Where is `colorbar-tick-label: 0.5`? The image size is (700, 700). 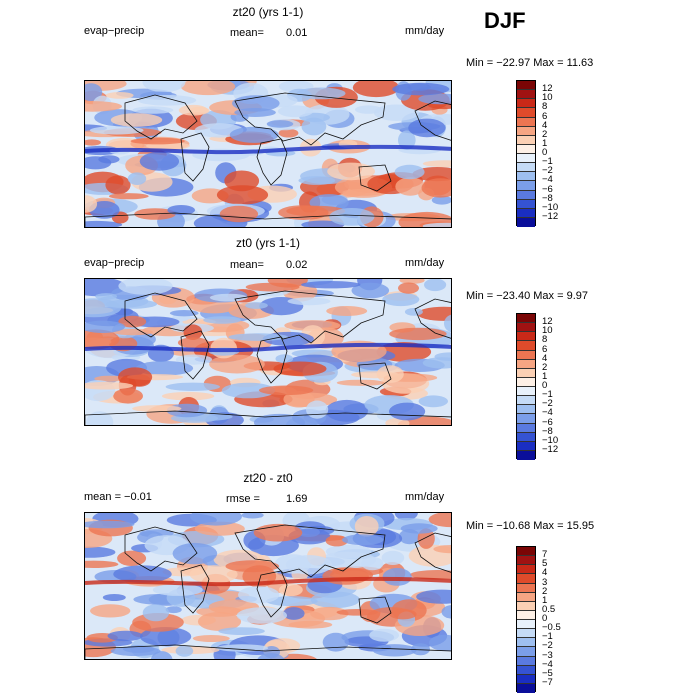 colorbar-tick-label: 0.5 is located at coordinates (549, 609).